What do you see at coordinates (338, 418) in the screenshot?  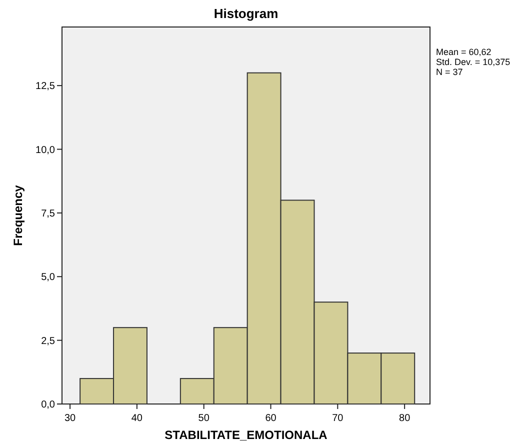 I see `x-tick-label: 70` at bounding box center [338, 418].